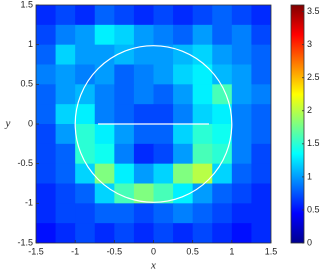 Image resolution: width=330 pixels, height=273 pixels. I want to click on y-tick-label: 1.5, so click(26, 4).